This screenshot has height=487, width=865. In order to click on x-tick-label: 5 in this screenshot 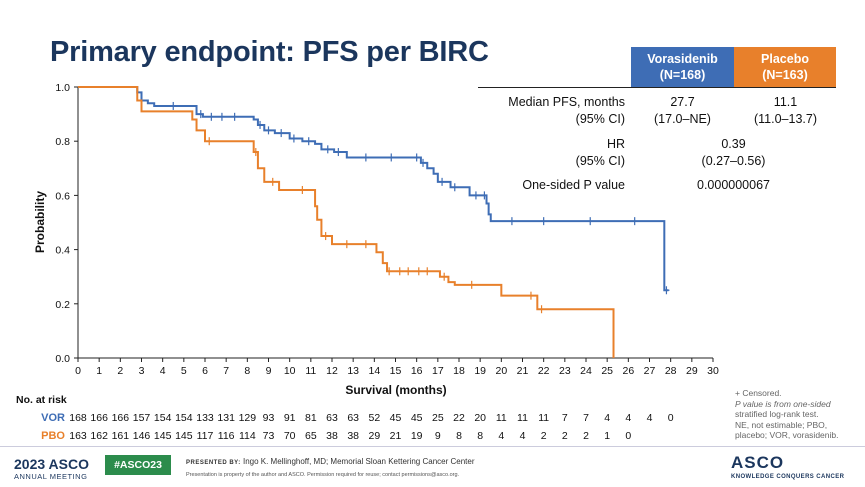, I will do `click(184, 371)`.